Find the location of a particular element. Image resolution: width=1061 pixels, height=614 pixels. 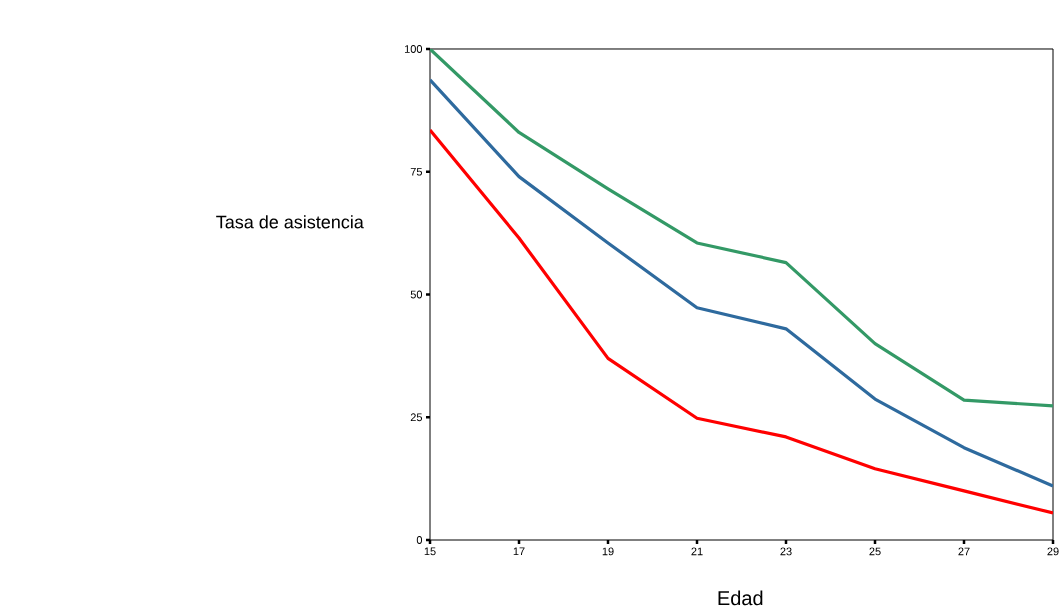

x-tick-label: 19 is located at coordinates (608, 551).